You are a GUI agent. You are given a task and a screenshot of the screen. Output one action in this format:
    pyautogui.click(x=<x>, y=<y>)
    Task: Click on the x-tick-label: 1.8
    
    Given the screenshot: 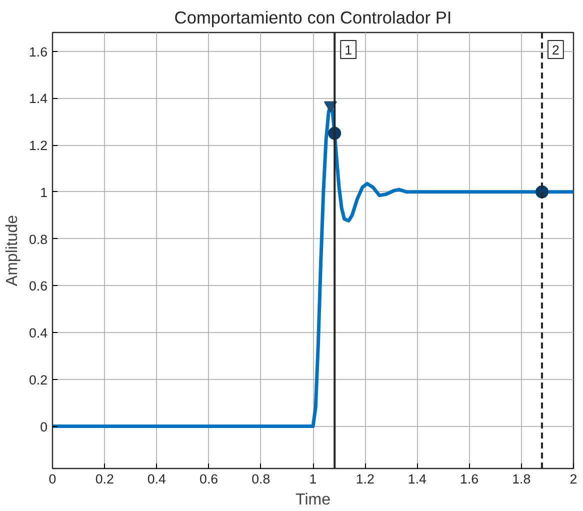 What is the action you would take?
    pyautogui.click(x=521, y=479)
    